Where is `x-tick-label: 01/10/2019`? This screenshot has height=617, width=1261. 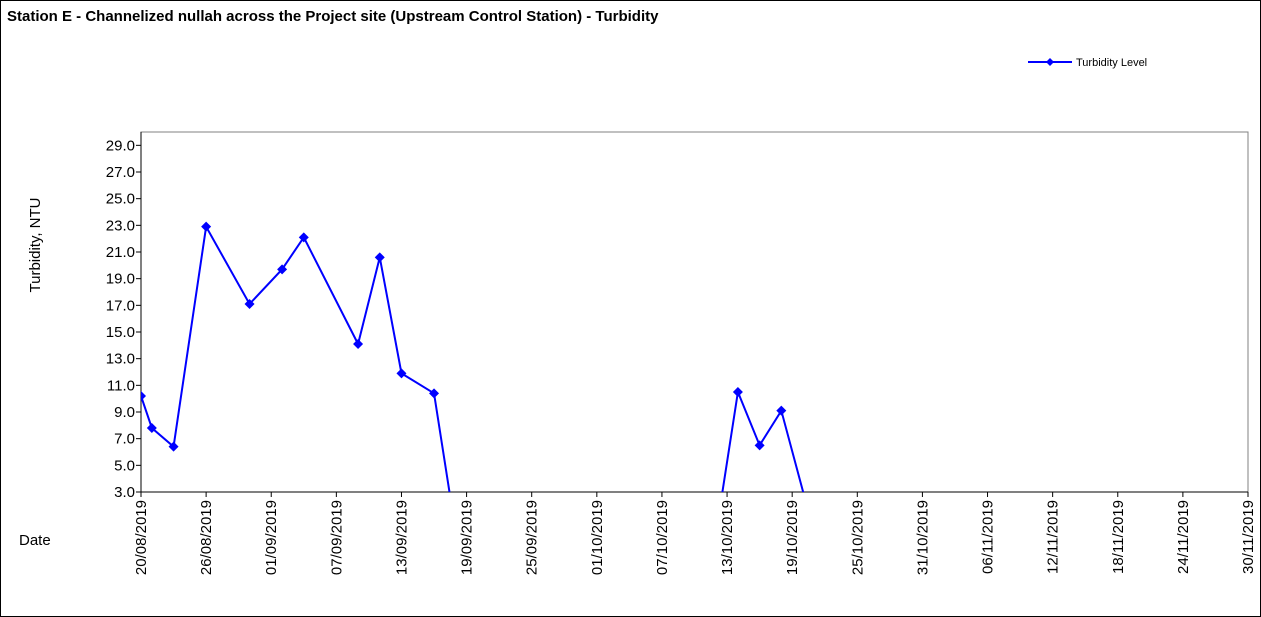 x-tick-label: 01/10/2019 is located at coordinates (597, 537).